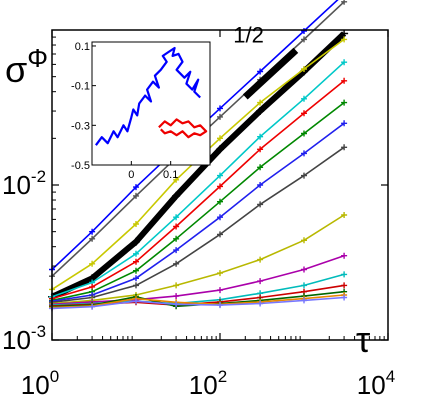 Image resolution: width=425 pixels, height=403 pixels. What do you see at coordinates (80, 126) in the screenshot?
I see `inset-y-tick-label: -0.3` at bounding box center [80, 126].